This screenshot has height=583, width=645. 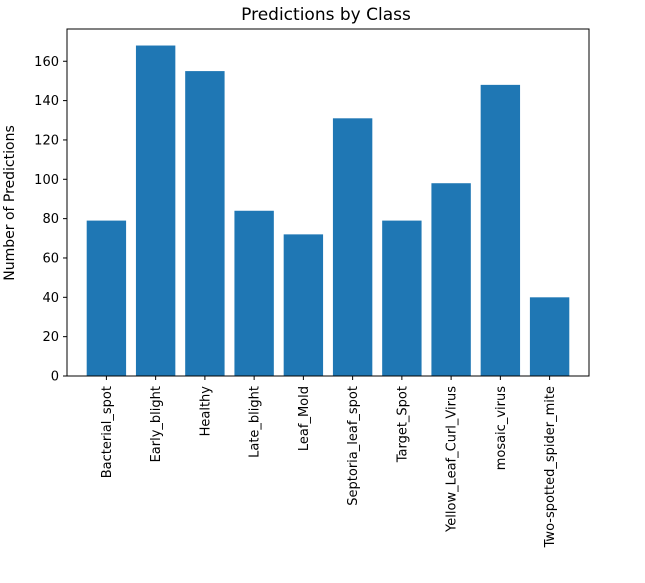 I want to click on y-tick-label: 120, so click(x=46, y=140).